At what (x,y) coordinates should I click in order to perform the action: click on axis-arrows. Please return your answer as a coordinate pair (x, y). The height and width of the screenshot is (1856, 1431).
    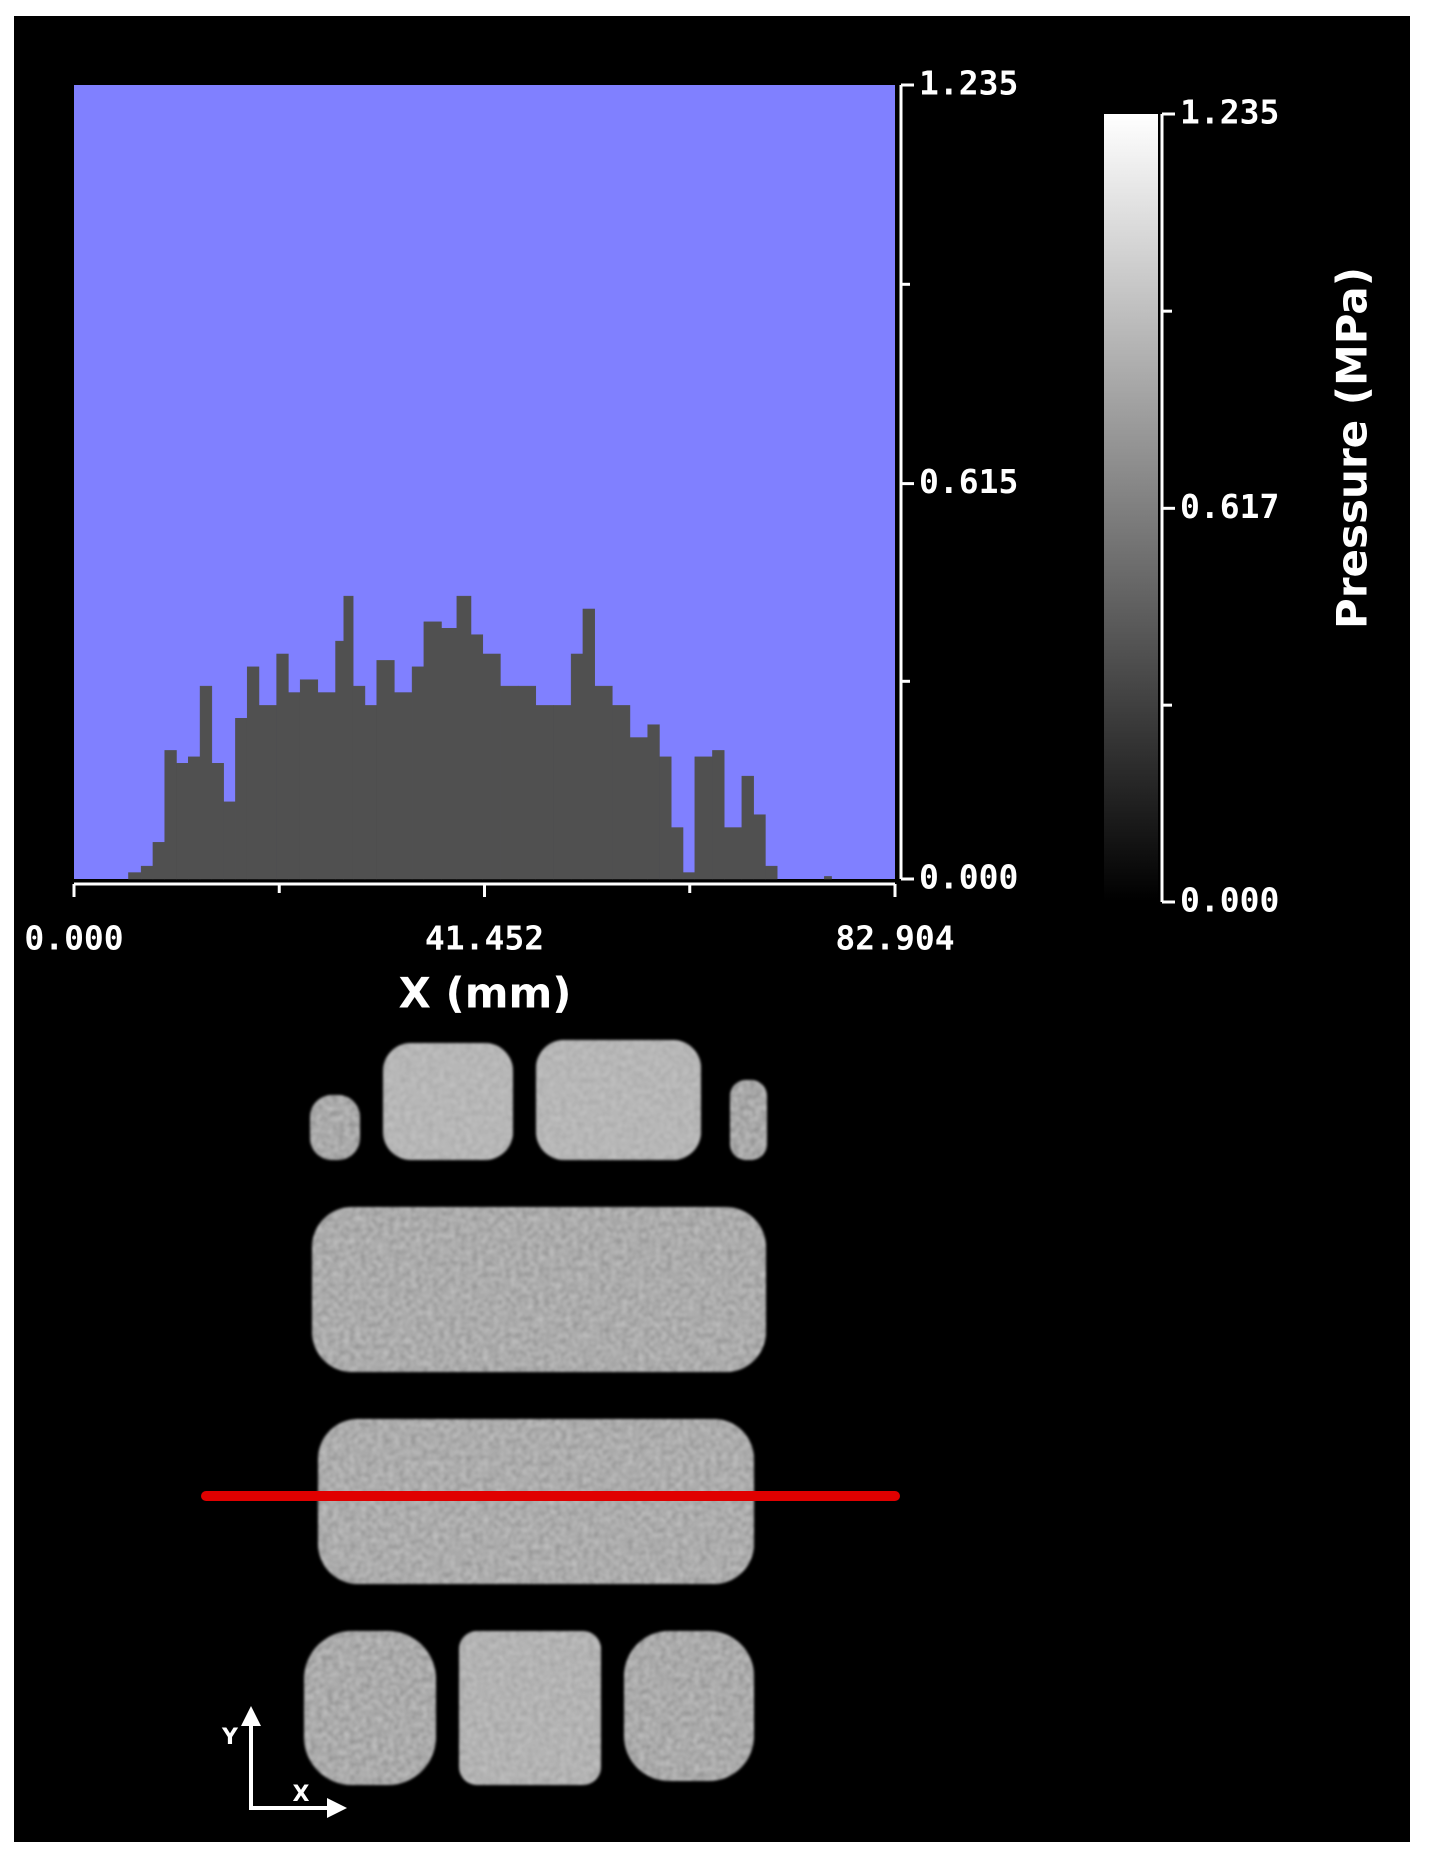
    Looking at the image, I should click on (292, 1766).